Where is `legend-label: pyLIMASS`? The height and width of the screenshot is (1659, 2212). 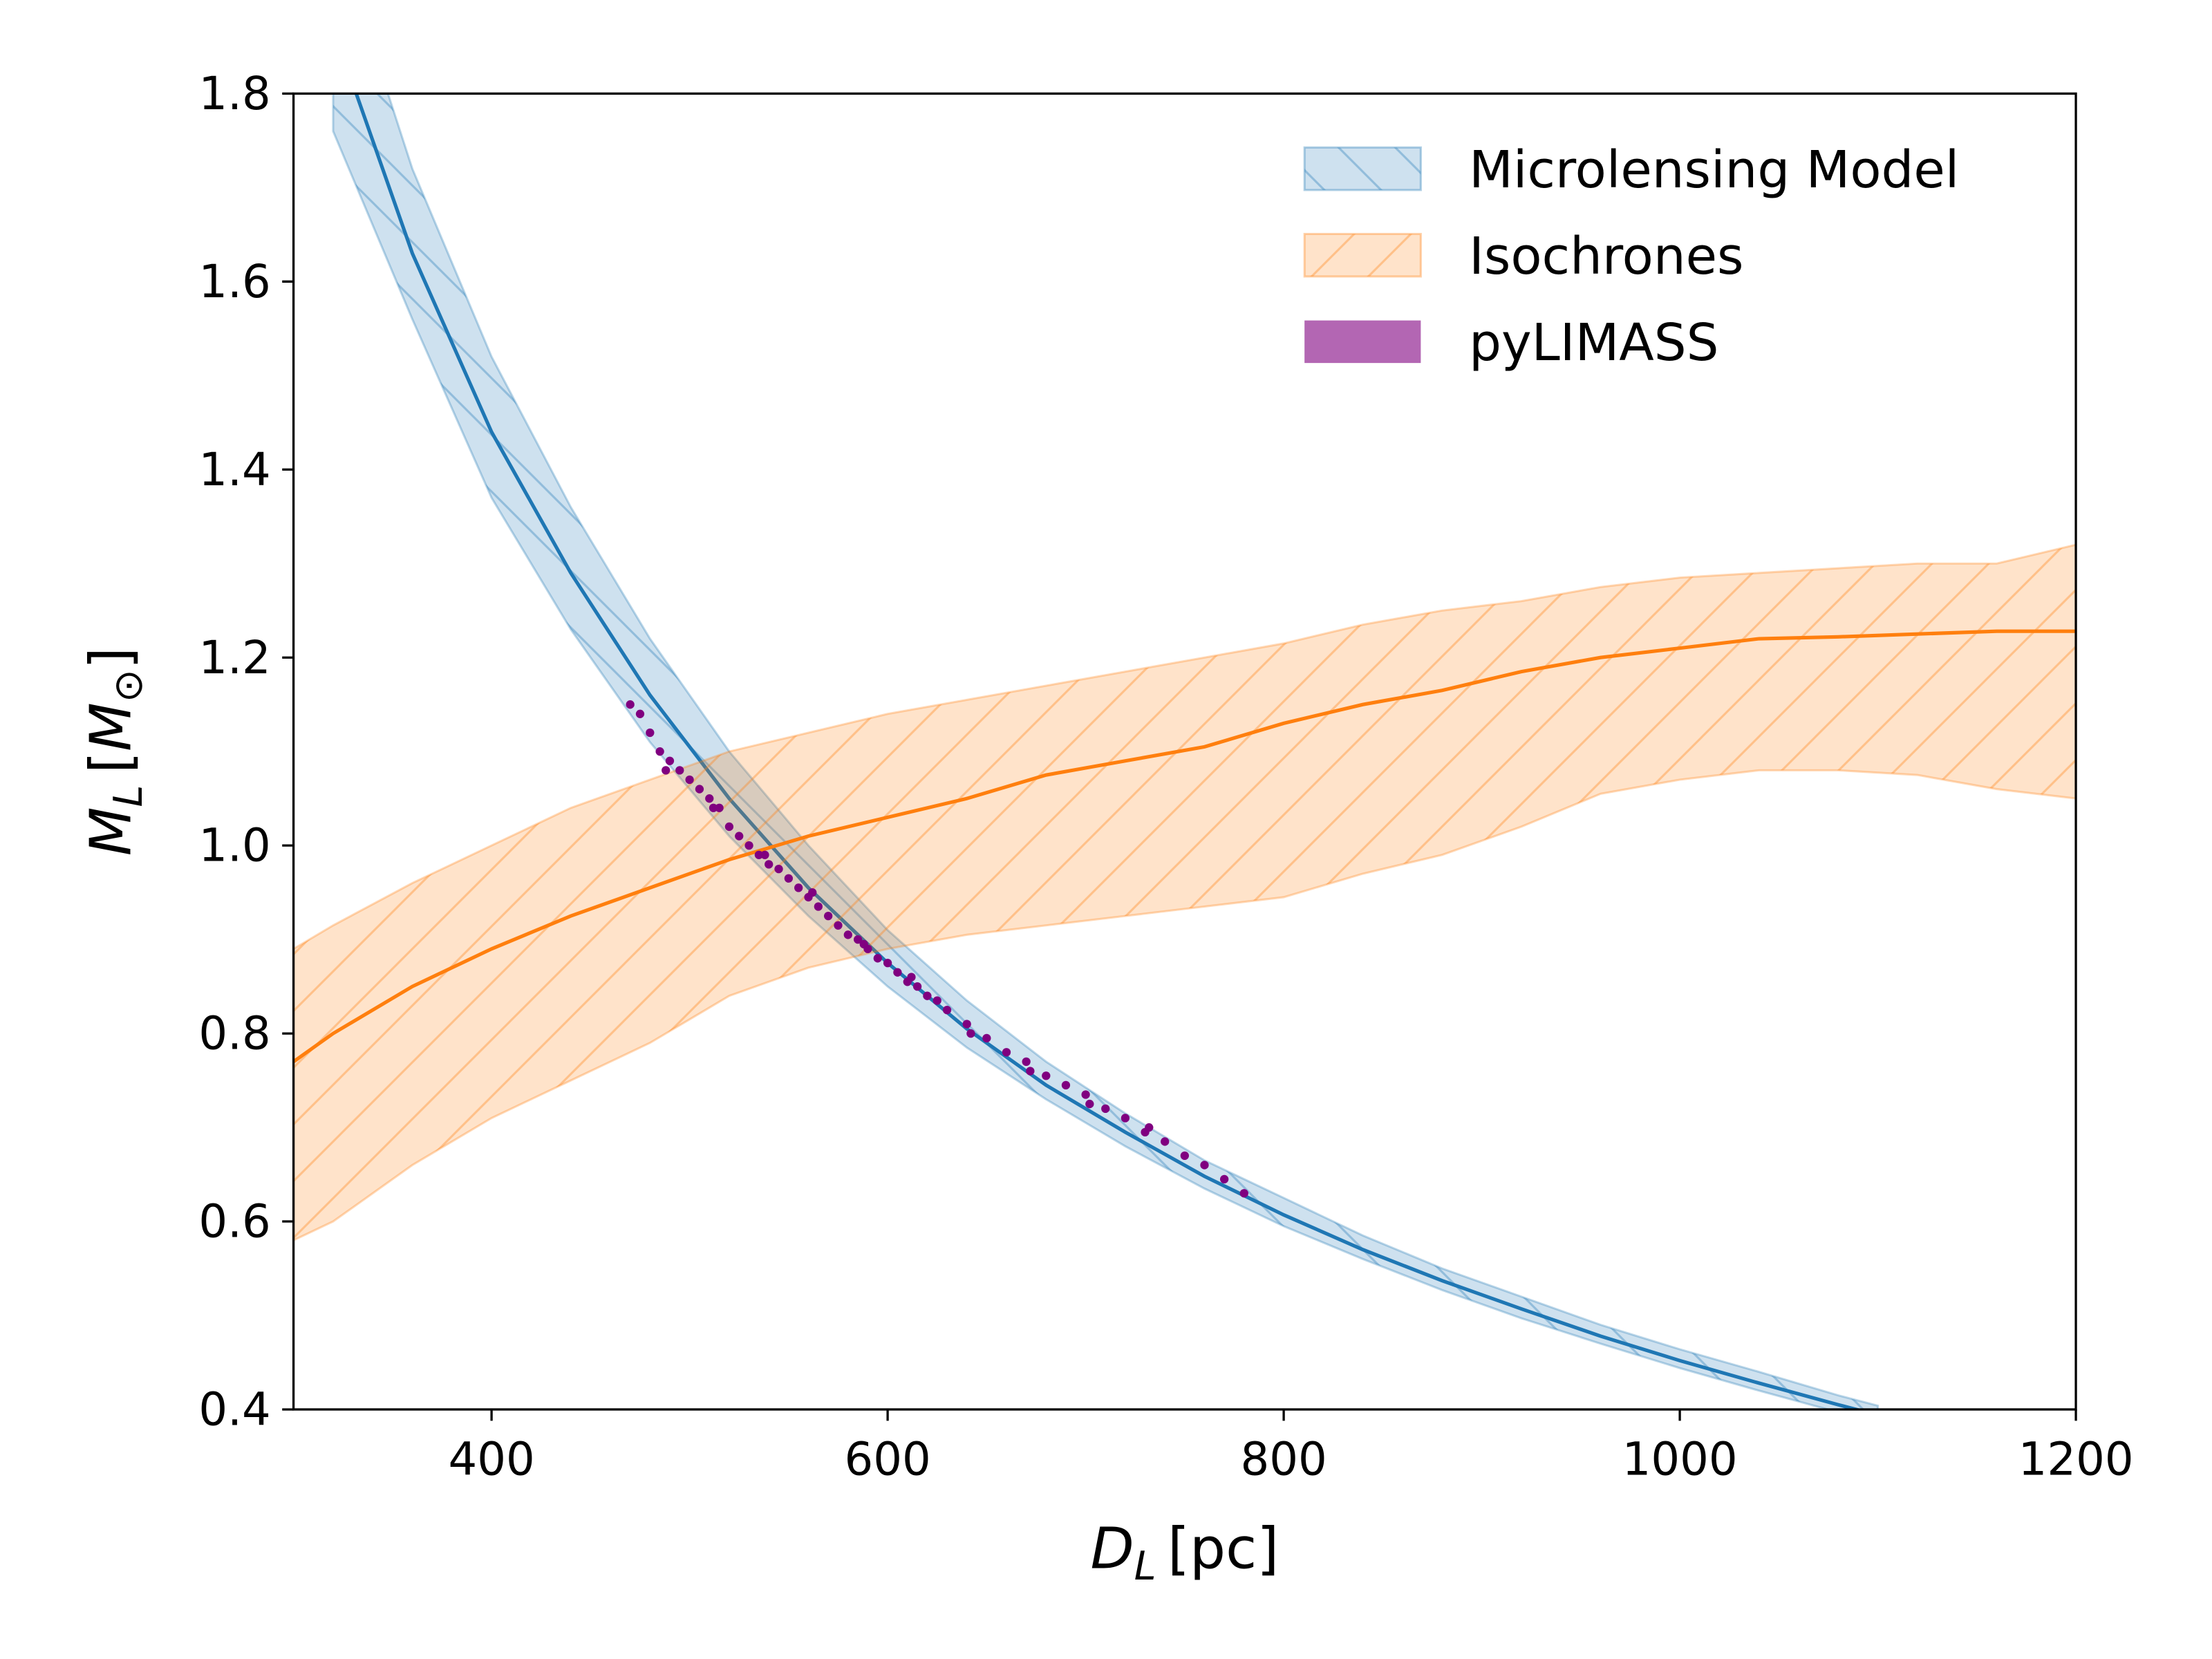
legend-label: pyLIMASS is located at coordinates (1593, 343).